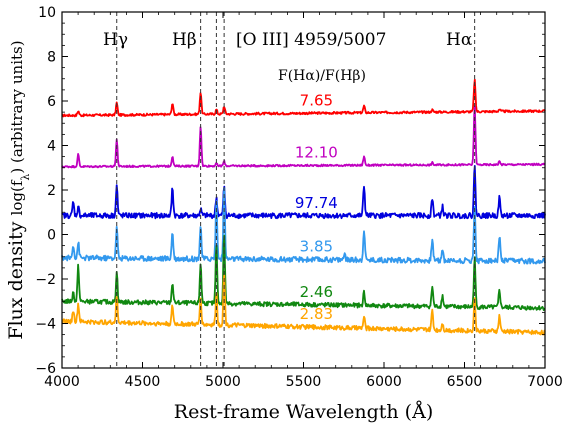 Image resolution: width=575 pixels, height=431 pixels. What do you see at coordinates (303, 412) in the screenshot?
I see `x-axis-title: Rest-frame Wavelength (Å)` at bounding box center [303, 412].